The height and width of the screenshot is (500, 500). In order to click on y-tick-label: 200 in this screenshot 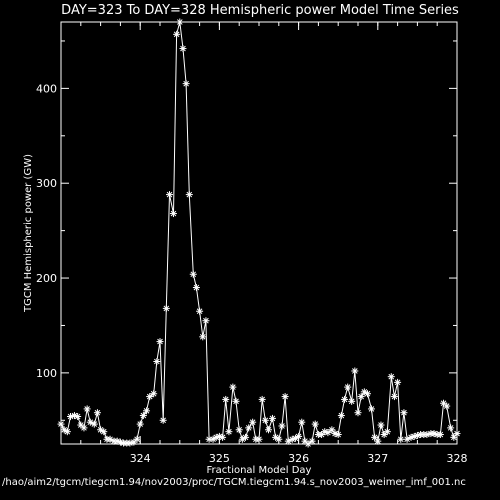, I will do `click(46, 278)`.